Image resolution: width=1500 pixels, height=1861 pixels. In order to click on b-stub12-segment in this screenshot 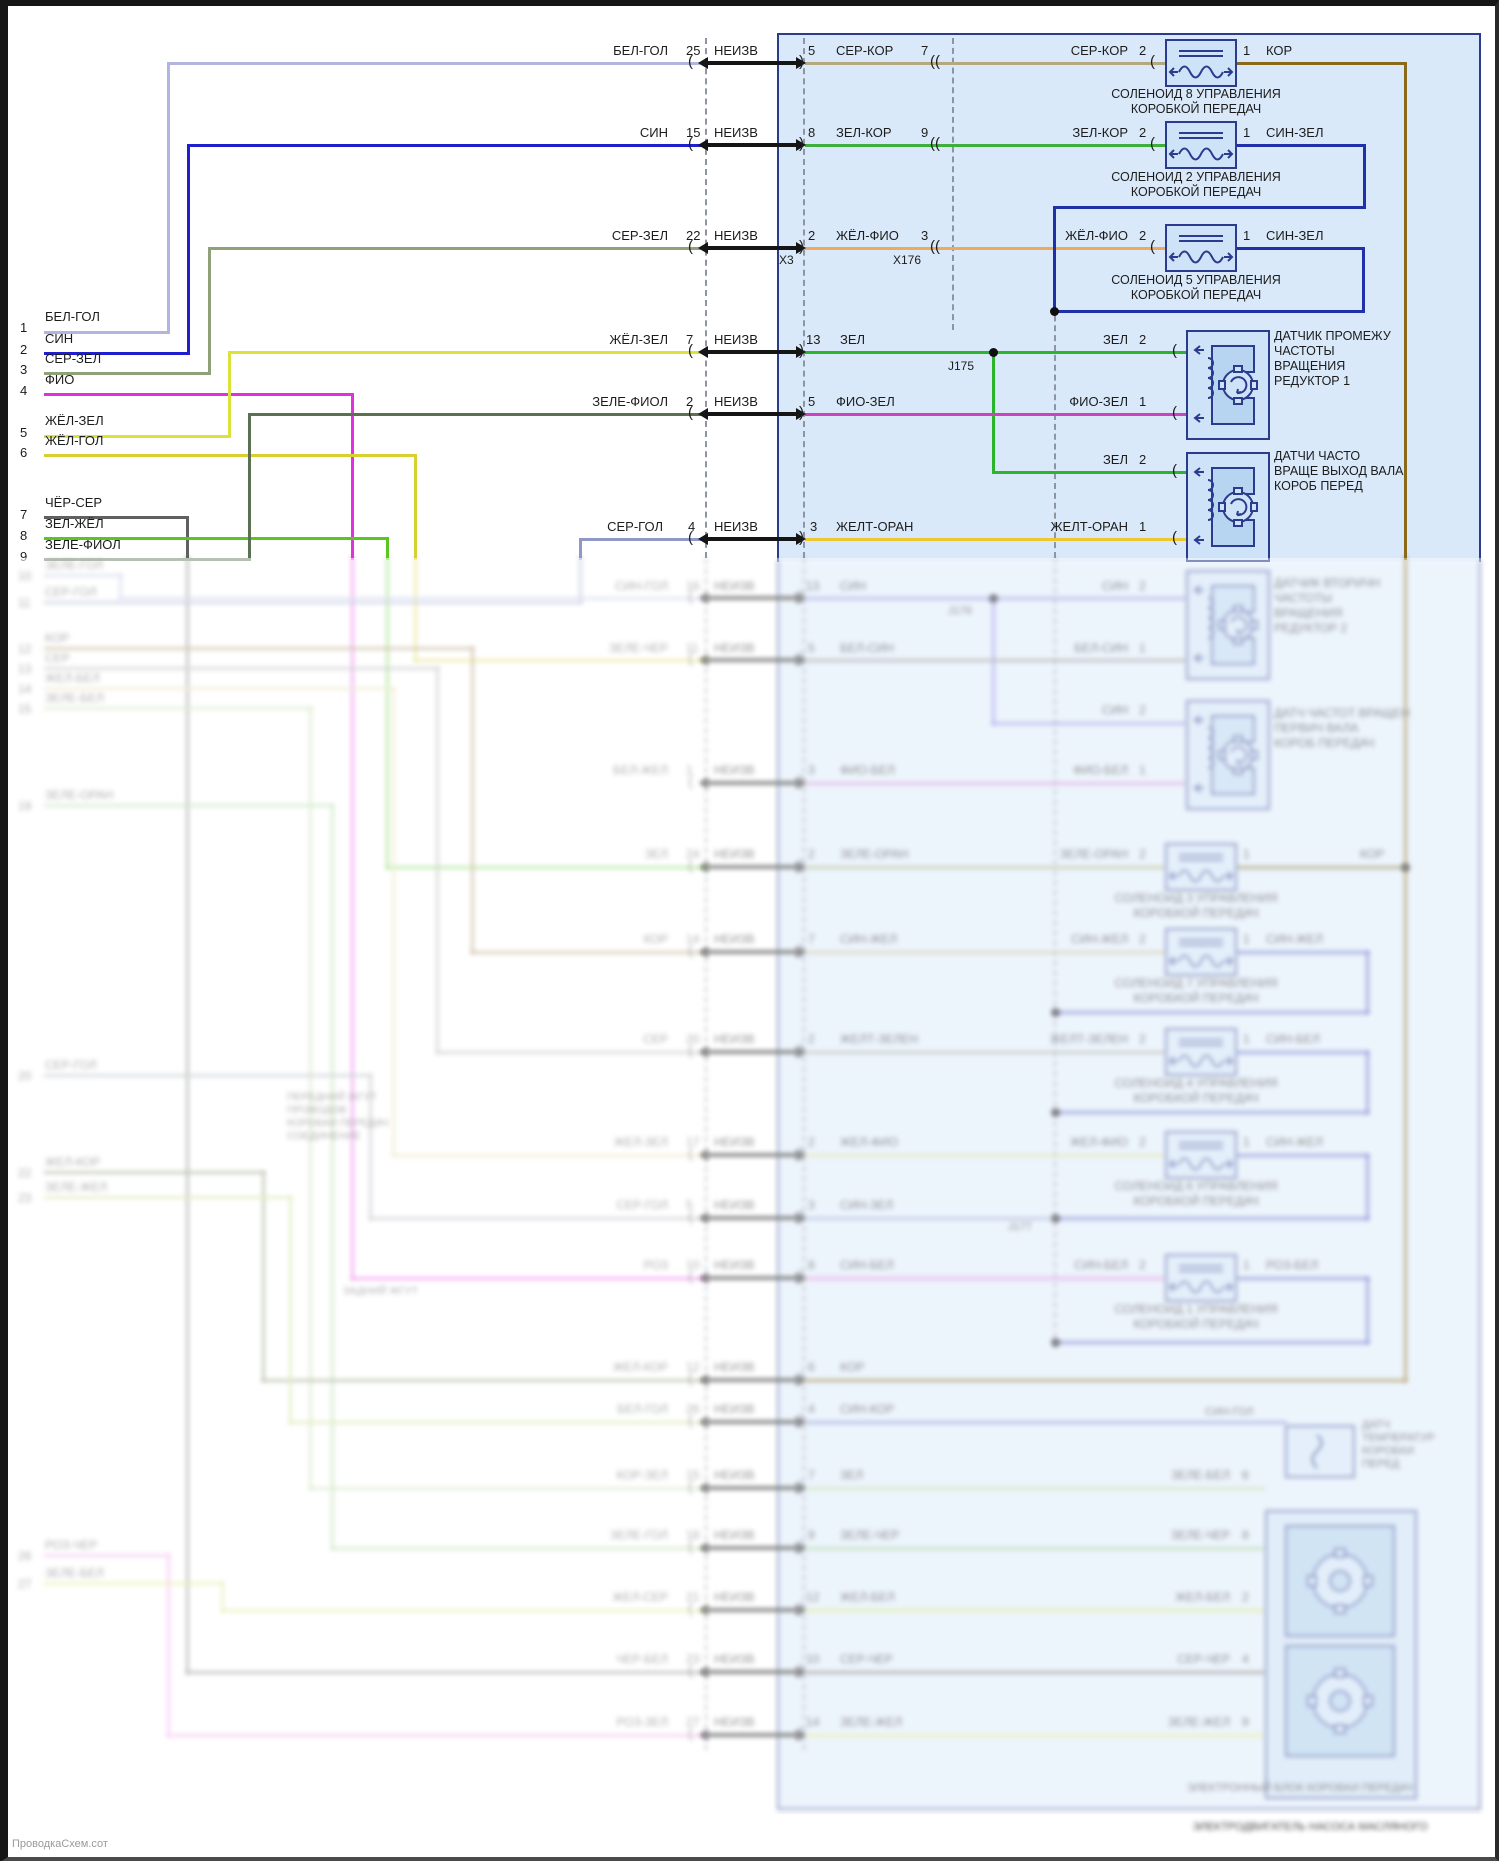, I will do `click(589, 952)`.